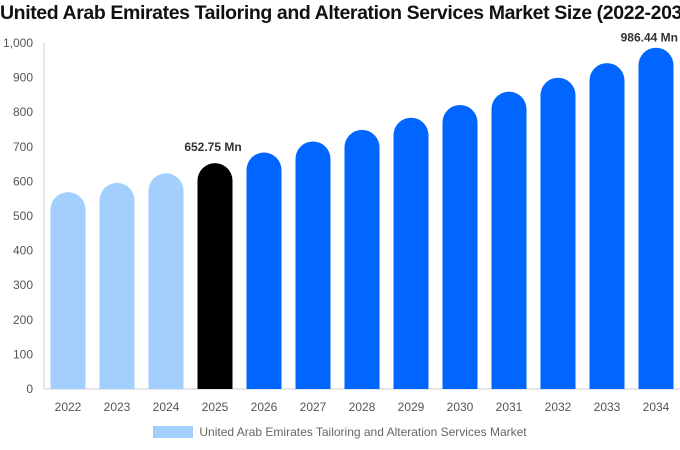 The image size is (680, 450). Describe the element at coordinates (264, 270) in the screenshot. I see `bar-2026` at that location.